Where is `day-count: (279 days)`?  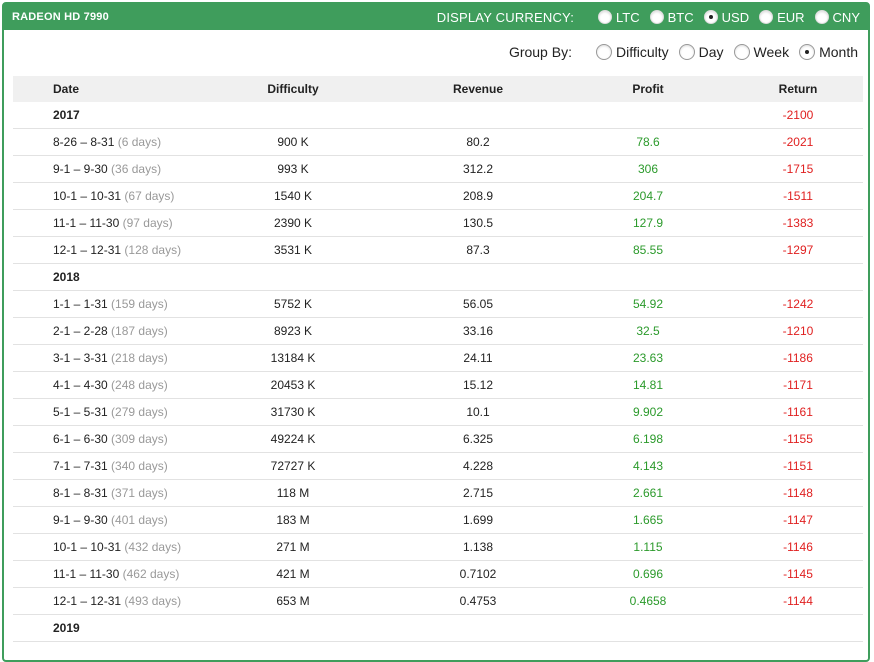
day-count: (279 days) is located at coordinates (139, 412).